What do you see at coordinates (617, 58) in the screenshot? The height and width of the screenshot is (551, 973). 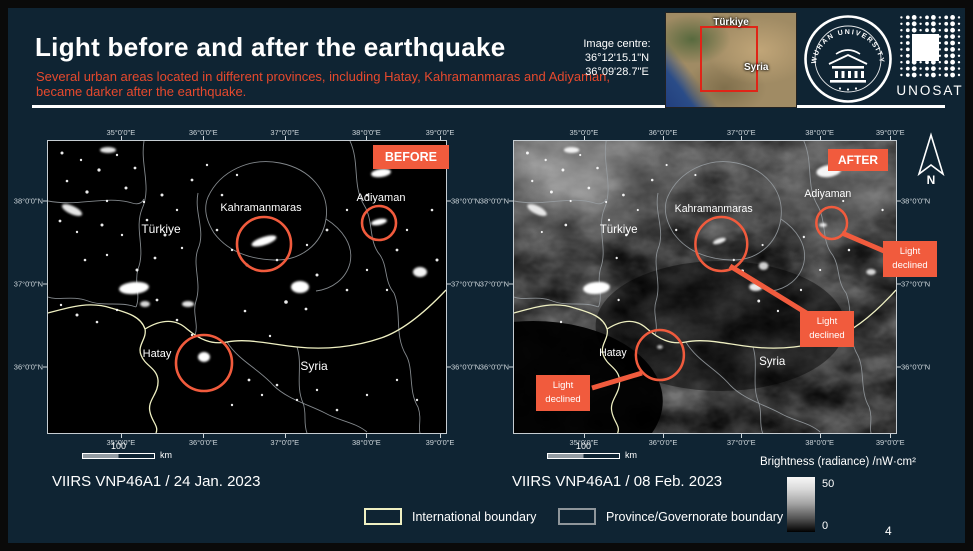 I see `image-centre-lat: 36°12'15.1"N` at bounding box center [617, 58].